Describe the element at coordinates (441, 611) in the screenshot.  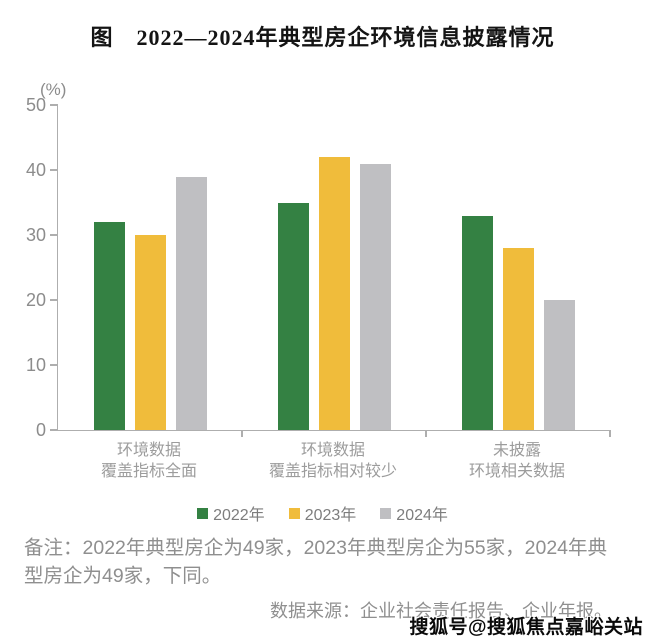
I see `data-source: 数据来源：企业社会责任报告、企业年报。` at that location.